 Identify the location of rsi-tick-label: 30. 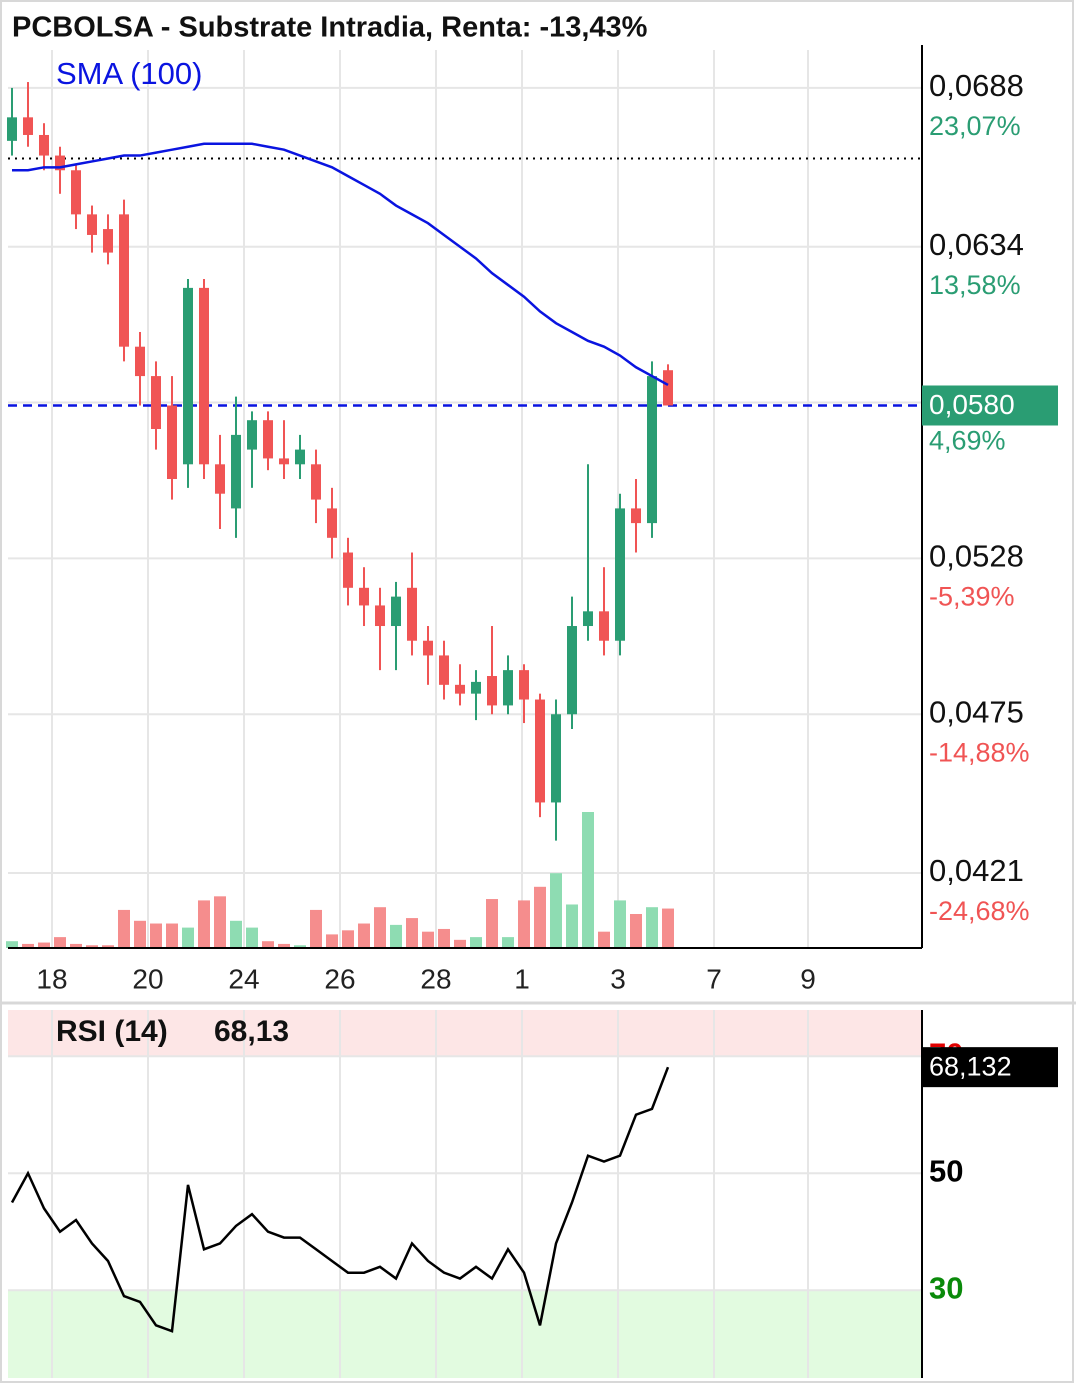
(946, 1287).